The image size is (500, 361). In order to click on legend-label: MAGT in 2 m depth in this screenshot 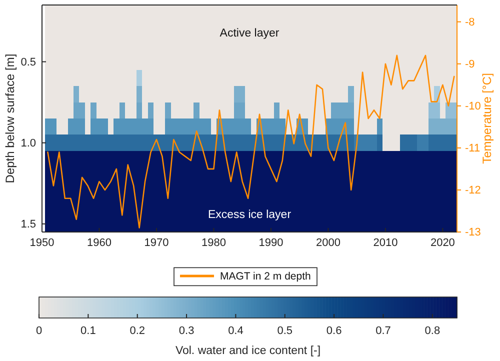, I will do `click(266, 276)`.